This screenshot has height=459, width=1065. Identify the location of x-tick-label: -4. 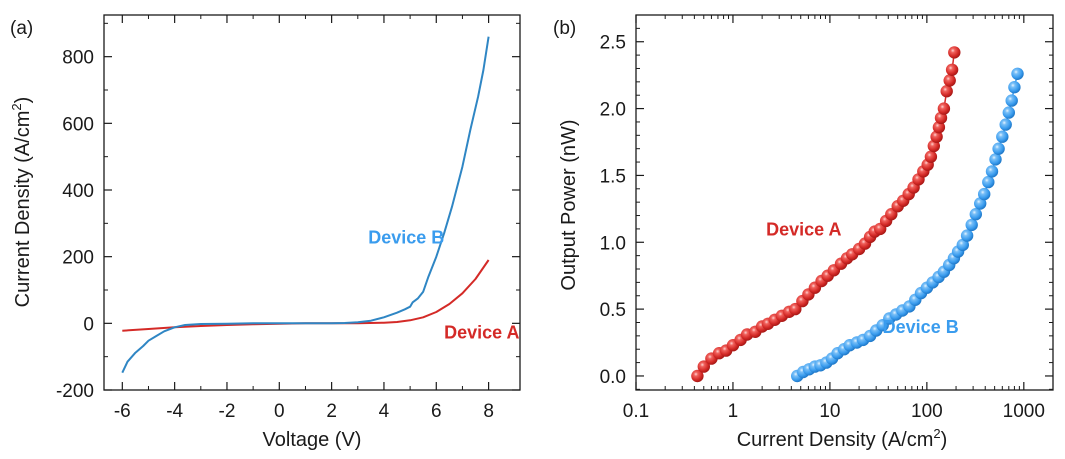
(174, 411).